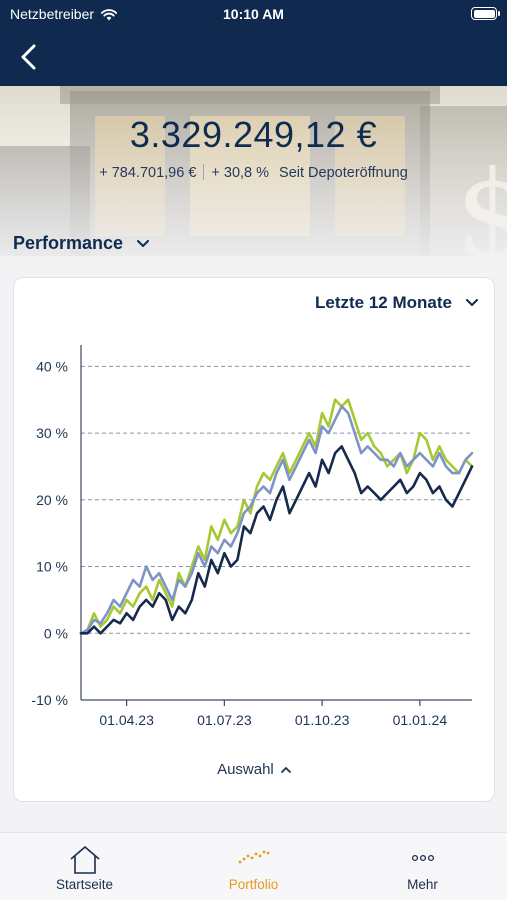  Describe the element at coordinates (126, 720) in the screenshot. I see `x-tick-label: 01.04.23` at that location.